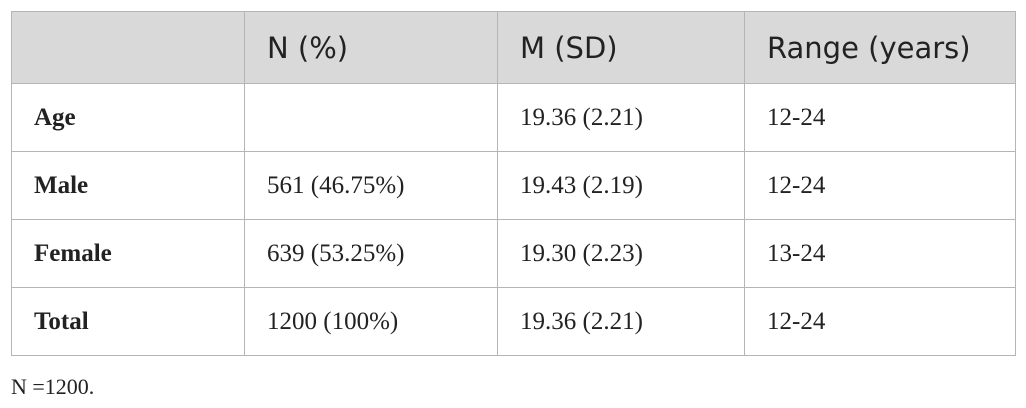  I want to click on cell-n-pct: 561 (46.75%), so click(371, 185).